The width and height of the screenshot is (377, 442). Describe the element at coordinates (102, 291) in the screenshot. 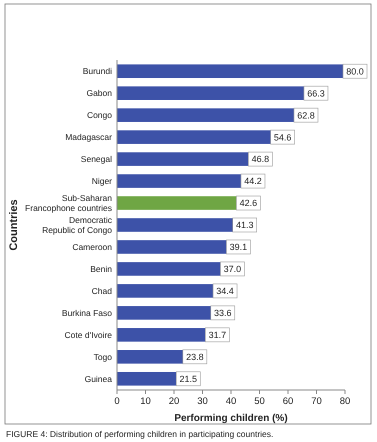

I see `y-tick-label: Chad` at that location.